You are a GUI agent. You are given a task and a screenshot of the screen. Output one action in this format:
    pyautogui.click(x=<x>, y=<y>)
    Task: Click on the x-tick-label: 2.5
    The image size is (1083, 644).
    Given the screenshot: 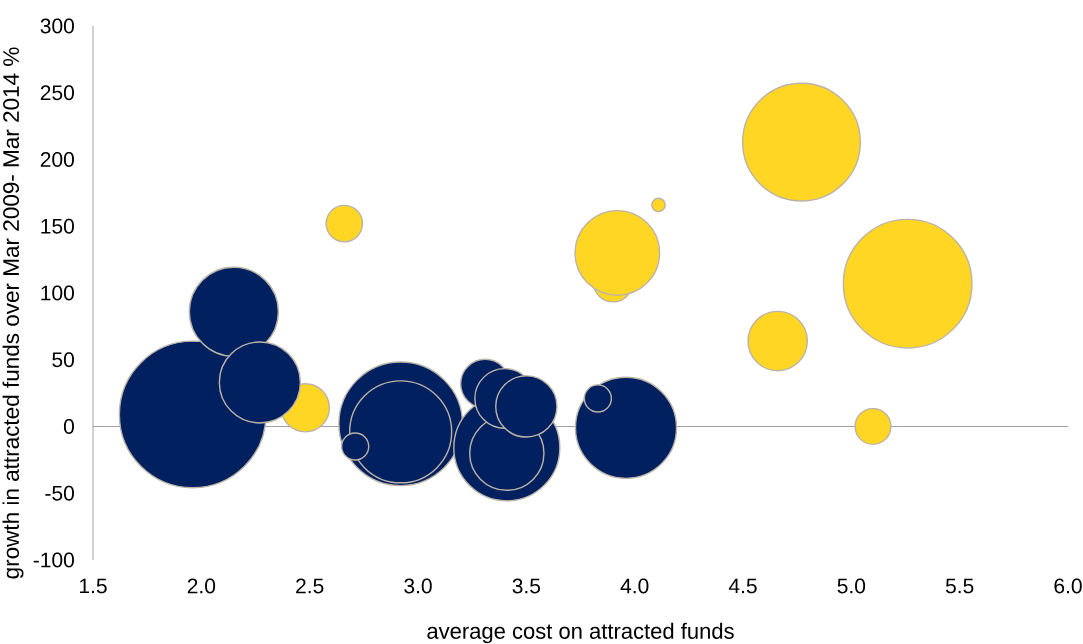 What is the action you would take?
    pyautogui.click(x=310, y=586)
    